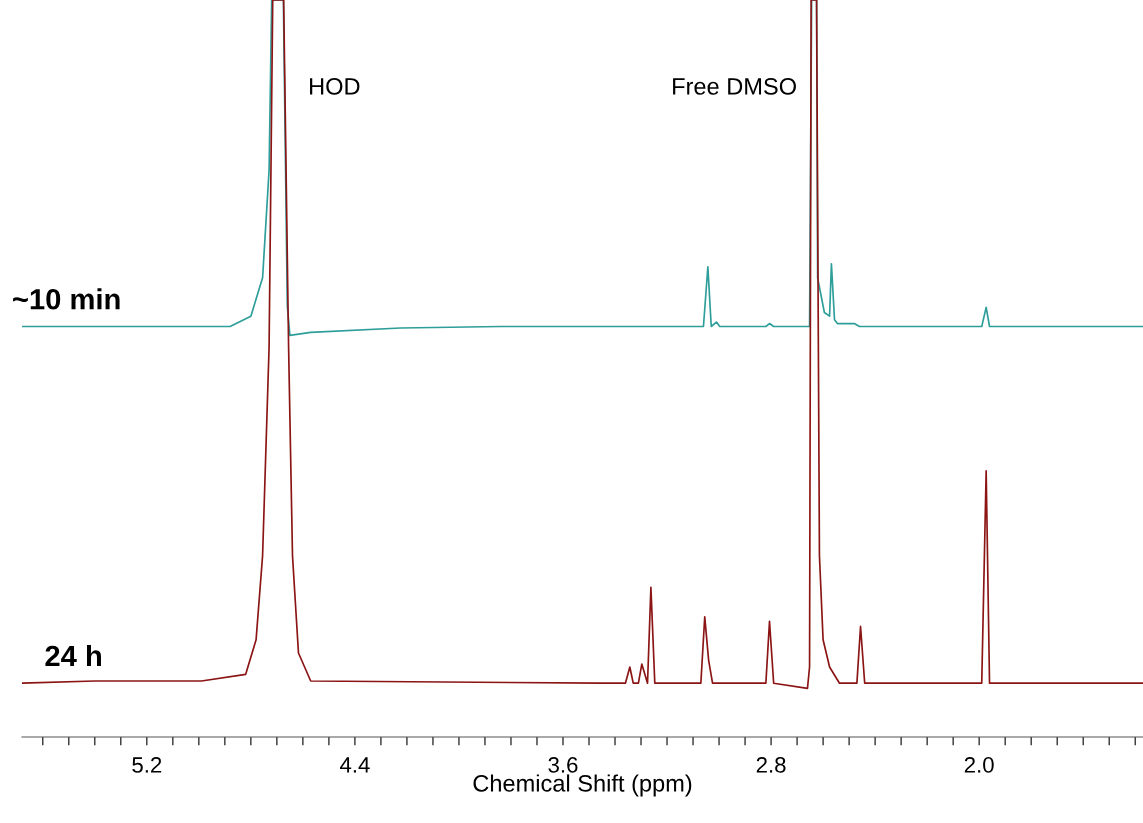 Image resolution: width=1143 pixels, height=823 pixels. What do you see at coordinates (582, 785) in the screenshot?
I see `x-axis-title: Chemical Shift (ppm)` at bounding box center [582, 785].